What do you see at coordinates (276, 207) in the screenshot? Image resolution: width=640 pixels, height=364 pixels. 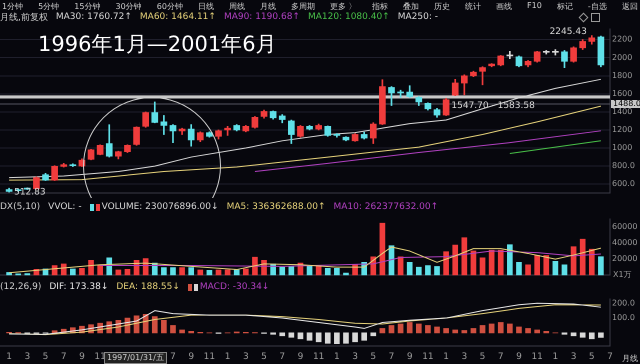 I see `text: MA5: 336362688.00↑` at bounding box center [276, 207].